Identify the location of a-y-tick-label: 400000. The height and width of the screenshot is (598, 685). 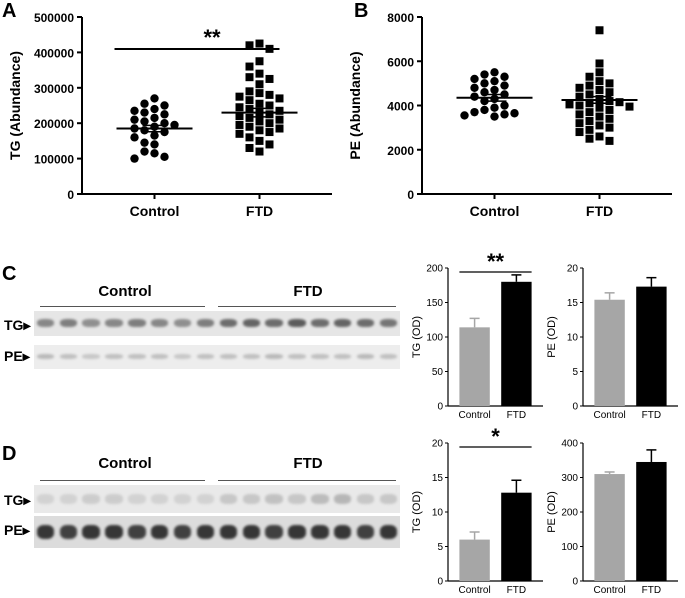
(54, 53).